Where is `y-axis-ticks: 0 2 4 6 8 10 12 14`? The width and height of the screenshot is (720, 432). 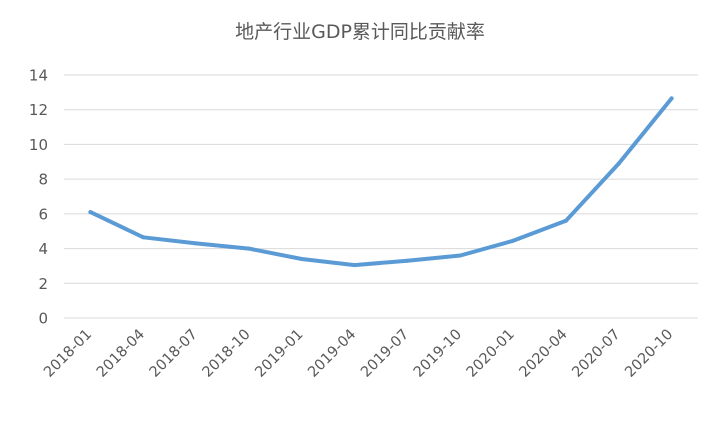 y-axis-ticks: 0 2 4 6 8 10 12 14 is located at coordinates (38, 197).